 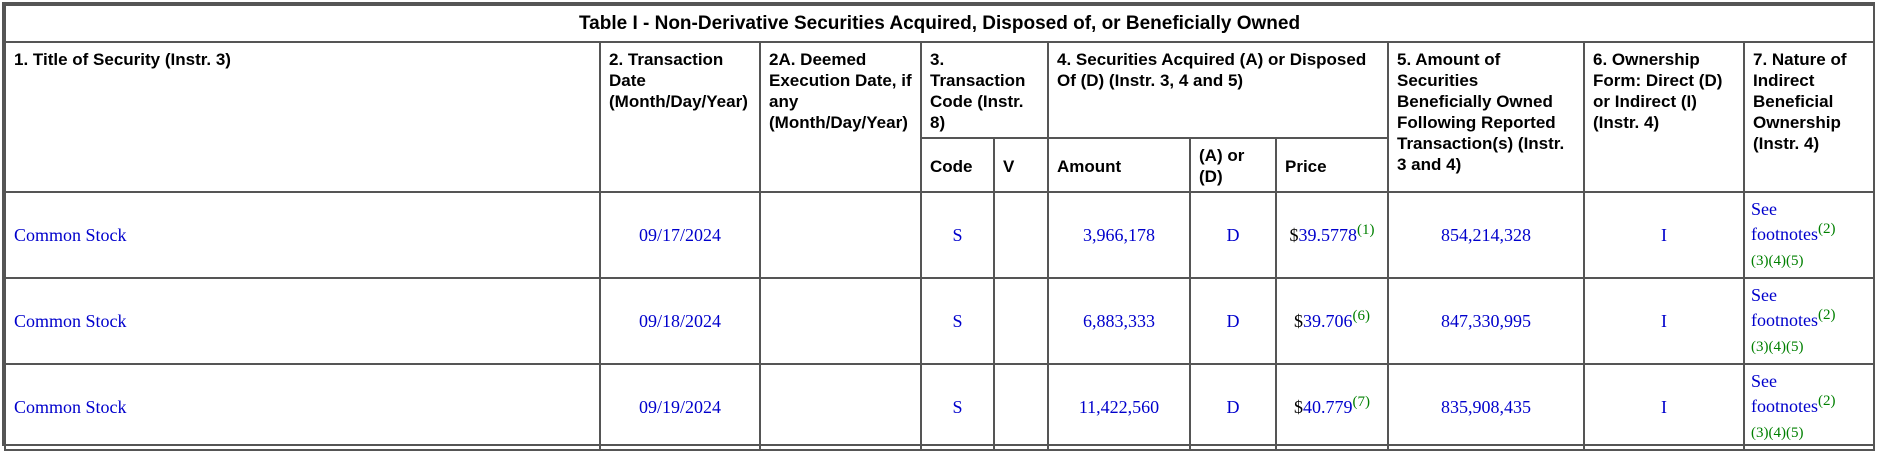 I want to click on price-footnote: (7), so click(x=1361, y=401).